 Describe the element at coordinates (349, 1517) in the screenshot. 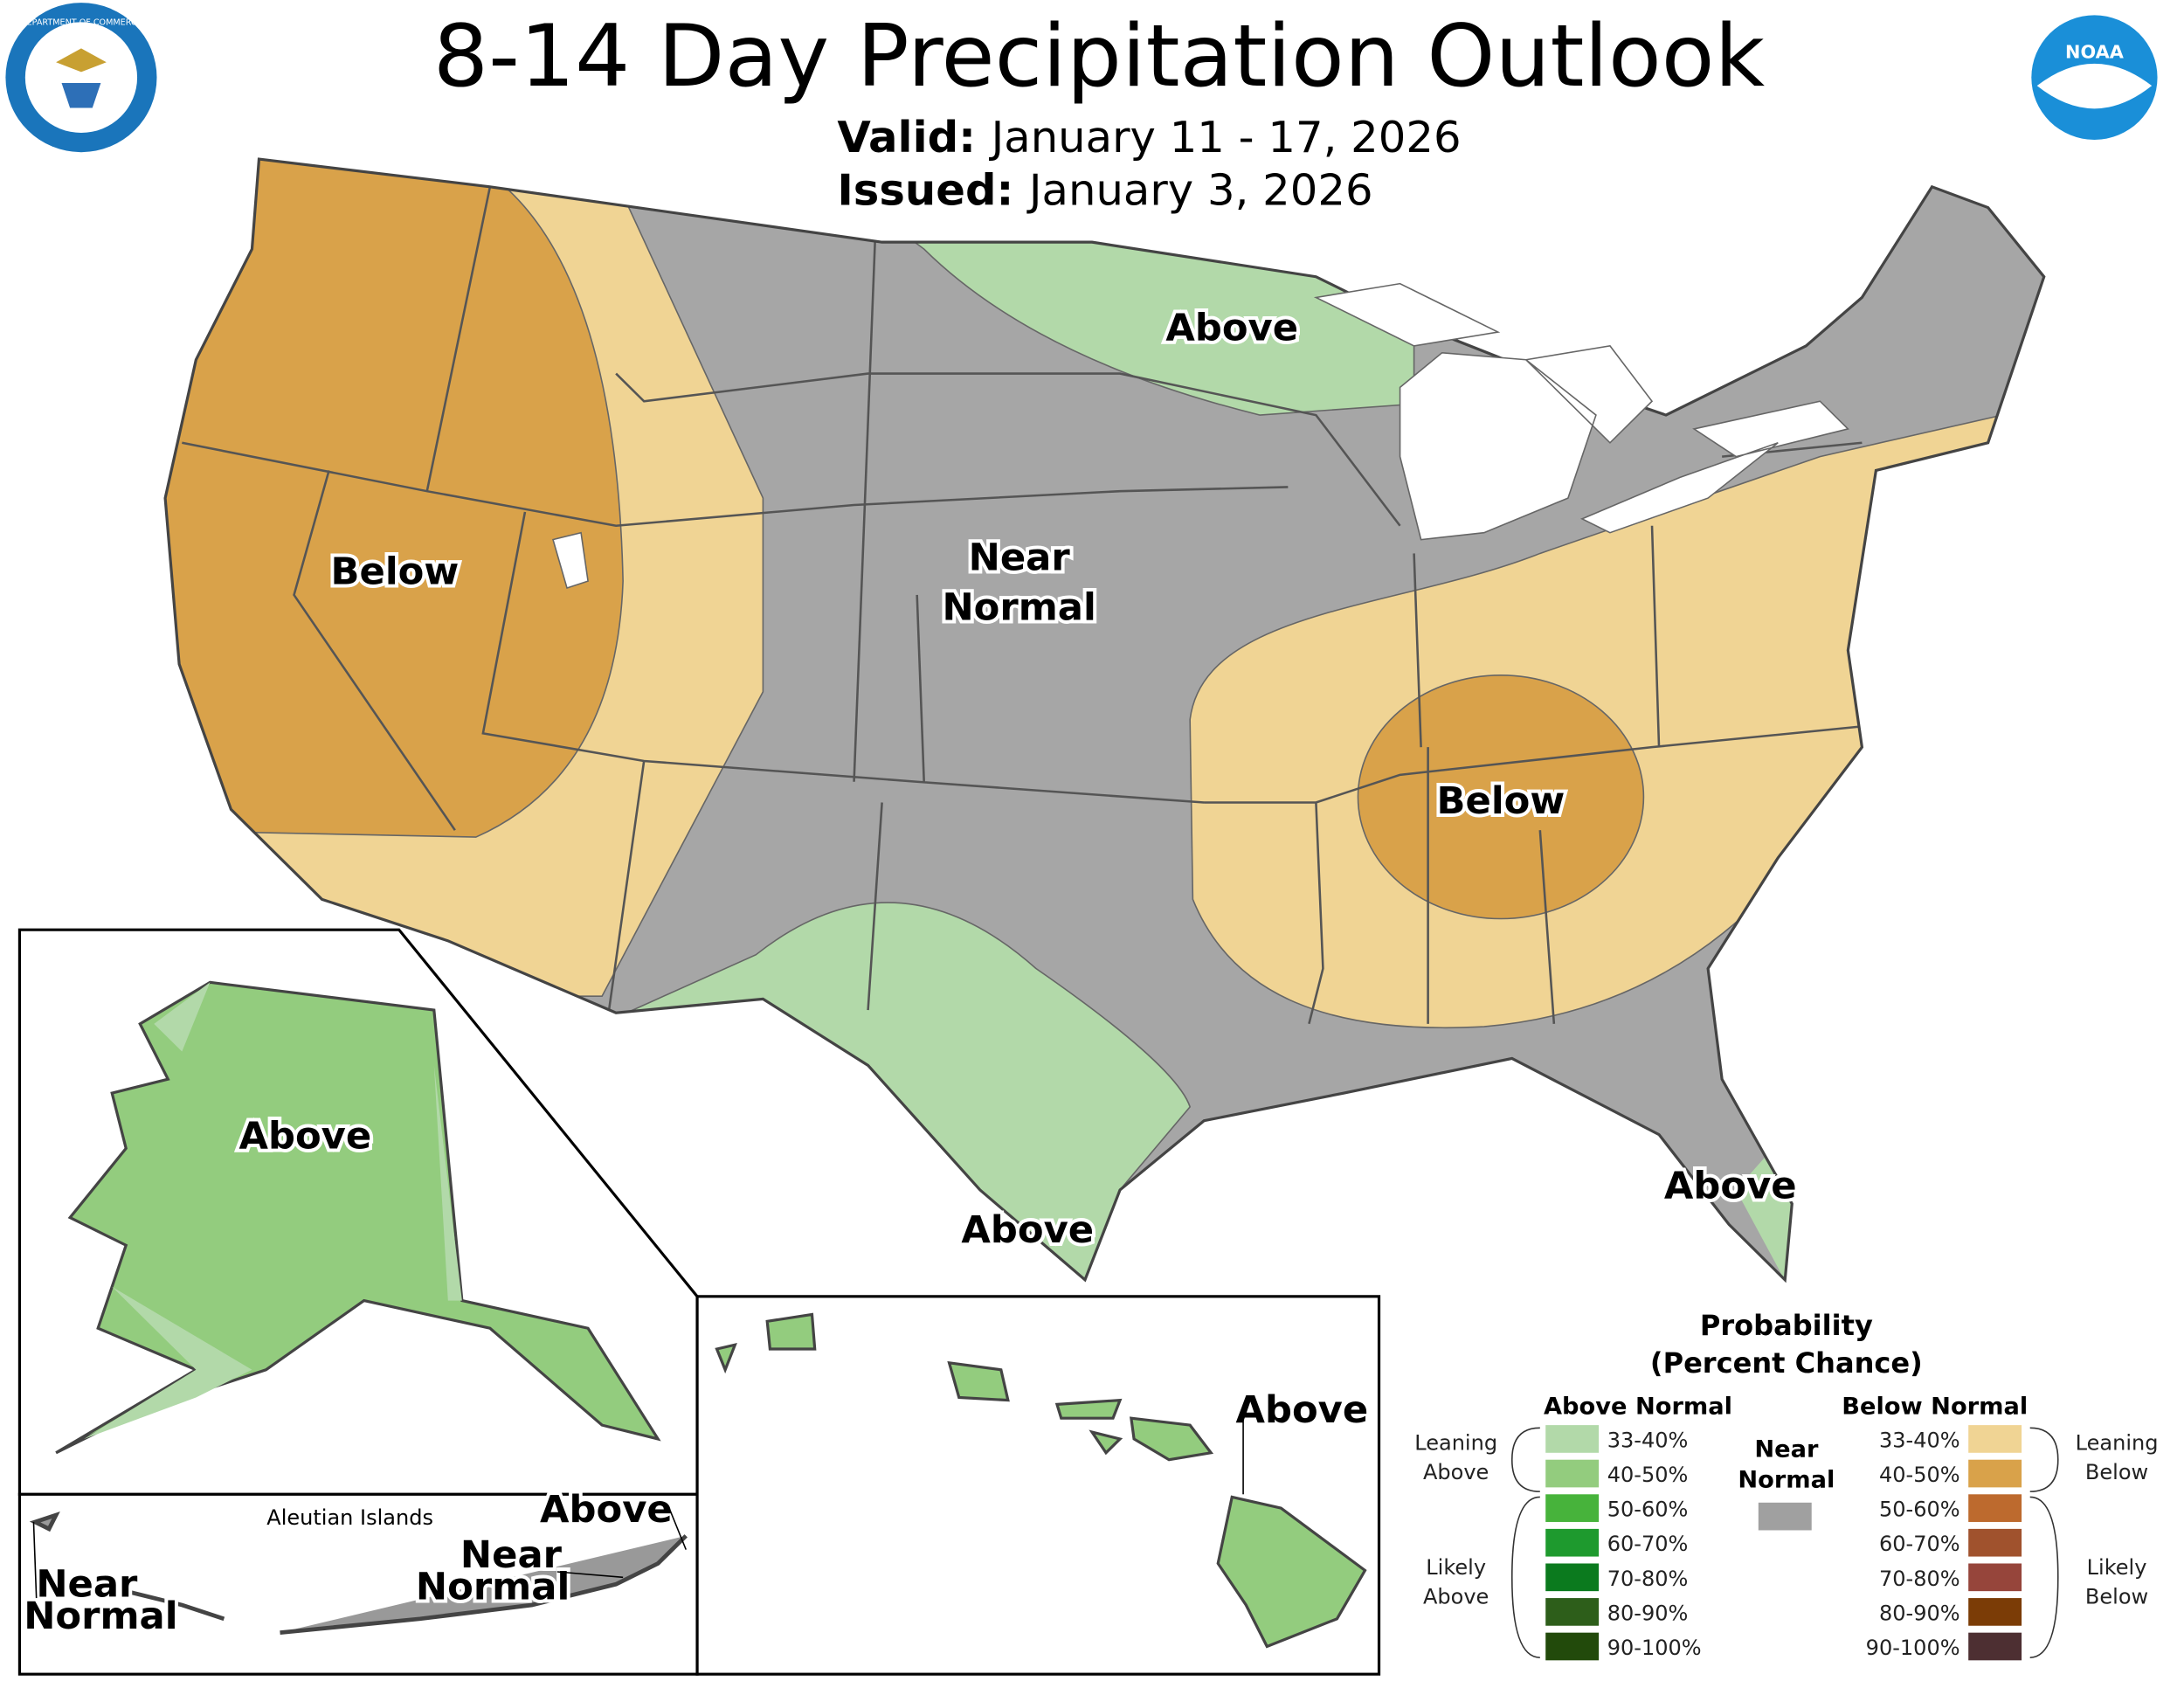

I see `inset-title: Aleutian Islands` at that location.